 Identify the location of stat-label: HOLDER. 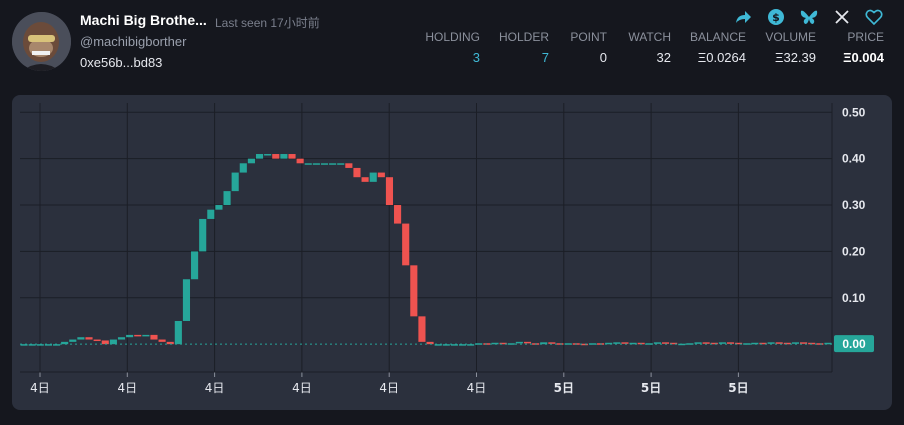
(523, 37).